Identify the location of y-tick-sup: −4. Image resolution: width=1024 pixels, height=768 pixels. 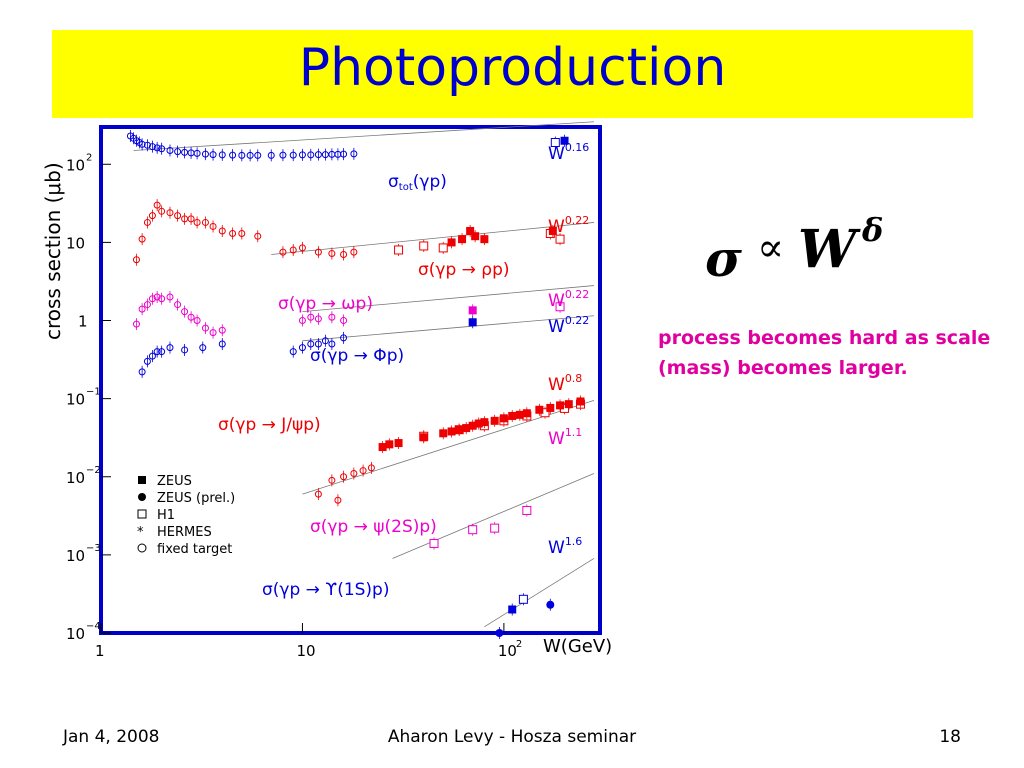
(93, 626).